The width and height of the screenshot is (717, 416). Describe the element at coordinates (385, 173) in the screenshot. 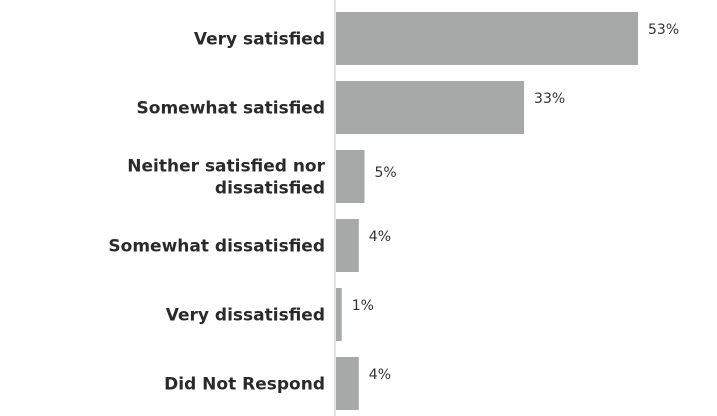

I see `value-label-neither-satisfied-nor-dissatisfied: 5%` at that location.